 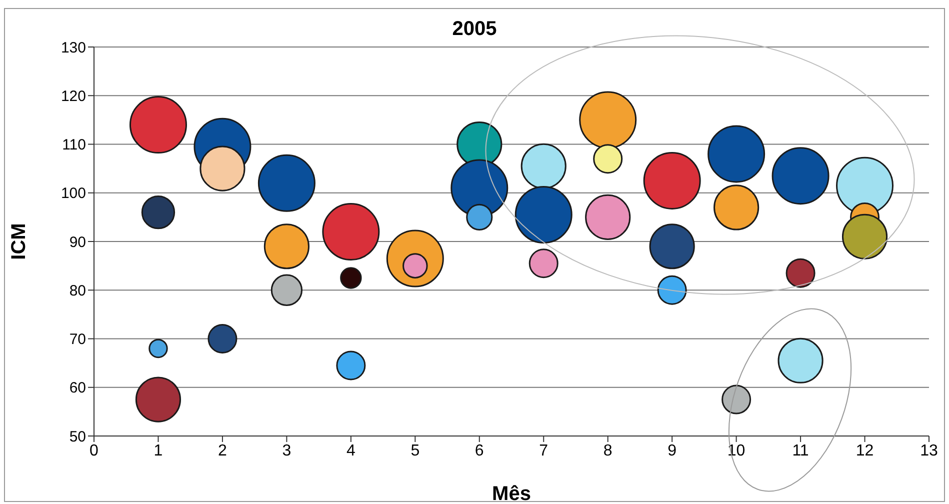 What do you see at coordinates (77, 437) in the screenshot?
I see `y-tick-label: 50` at bounding box center [77, 437].